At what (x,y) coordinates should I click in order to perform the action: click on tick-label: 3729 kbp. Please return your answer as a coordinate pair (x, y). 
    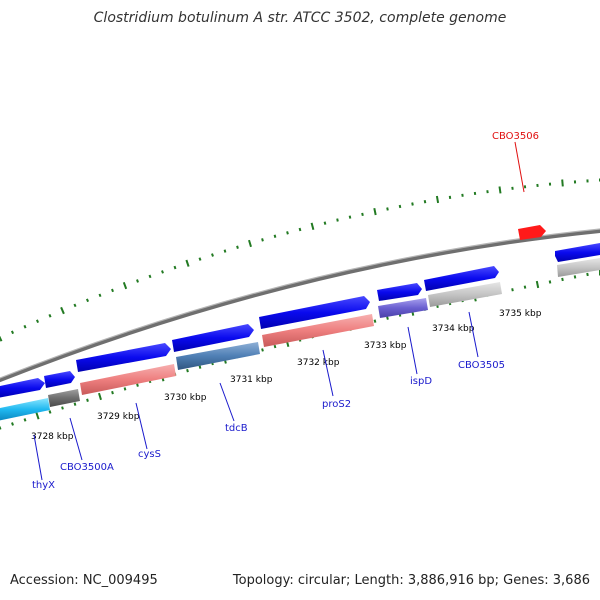
    Looking at the image, I should click on (118, 417).